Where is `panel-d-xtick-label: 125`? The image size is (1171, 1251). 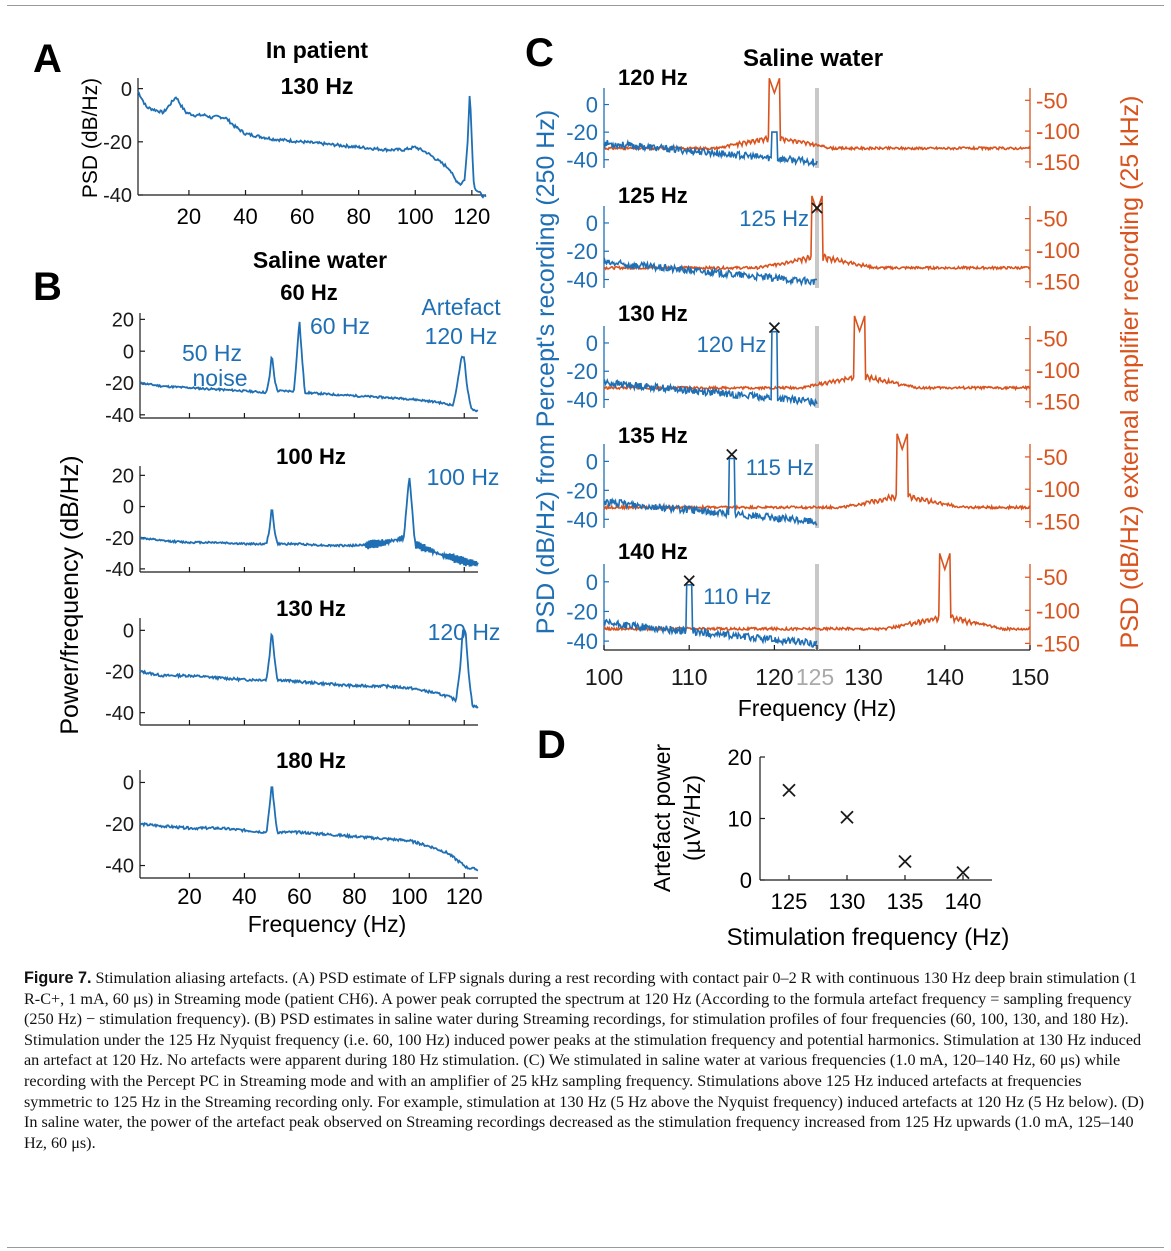 panel-d-xtick-label: 125 is located at coordinates (789, 901).